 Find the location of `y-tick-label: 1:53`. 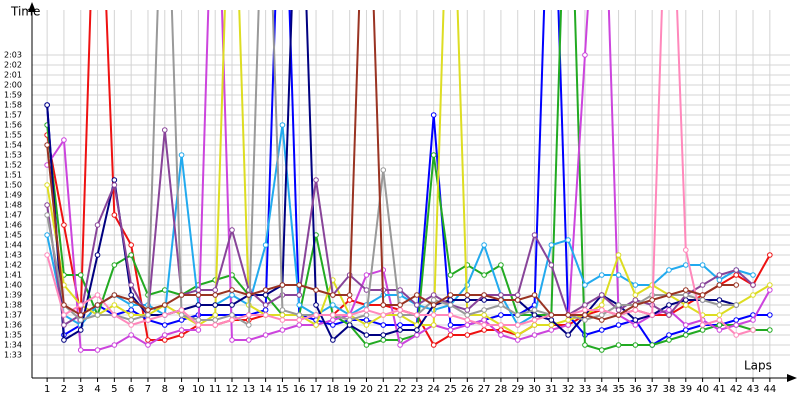

y-tick-label: 1:53 is located at coordinates (13, 155).